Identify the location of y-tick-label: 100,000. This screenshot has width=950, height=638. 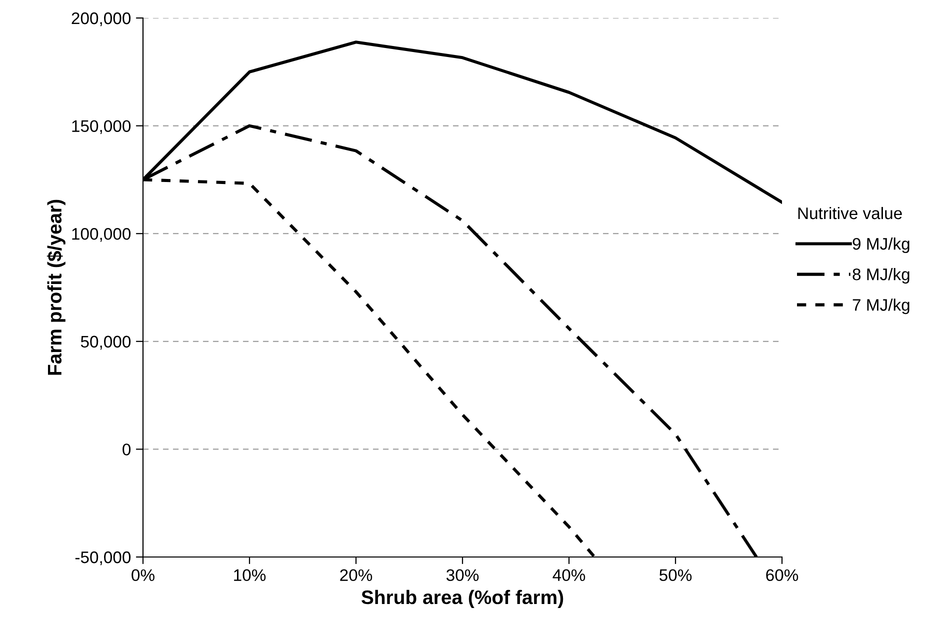
(101, 235).